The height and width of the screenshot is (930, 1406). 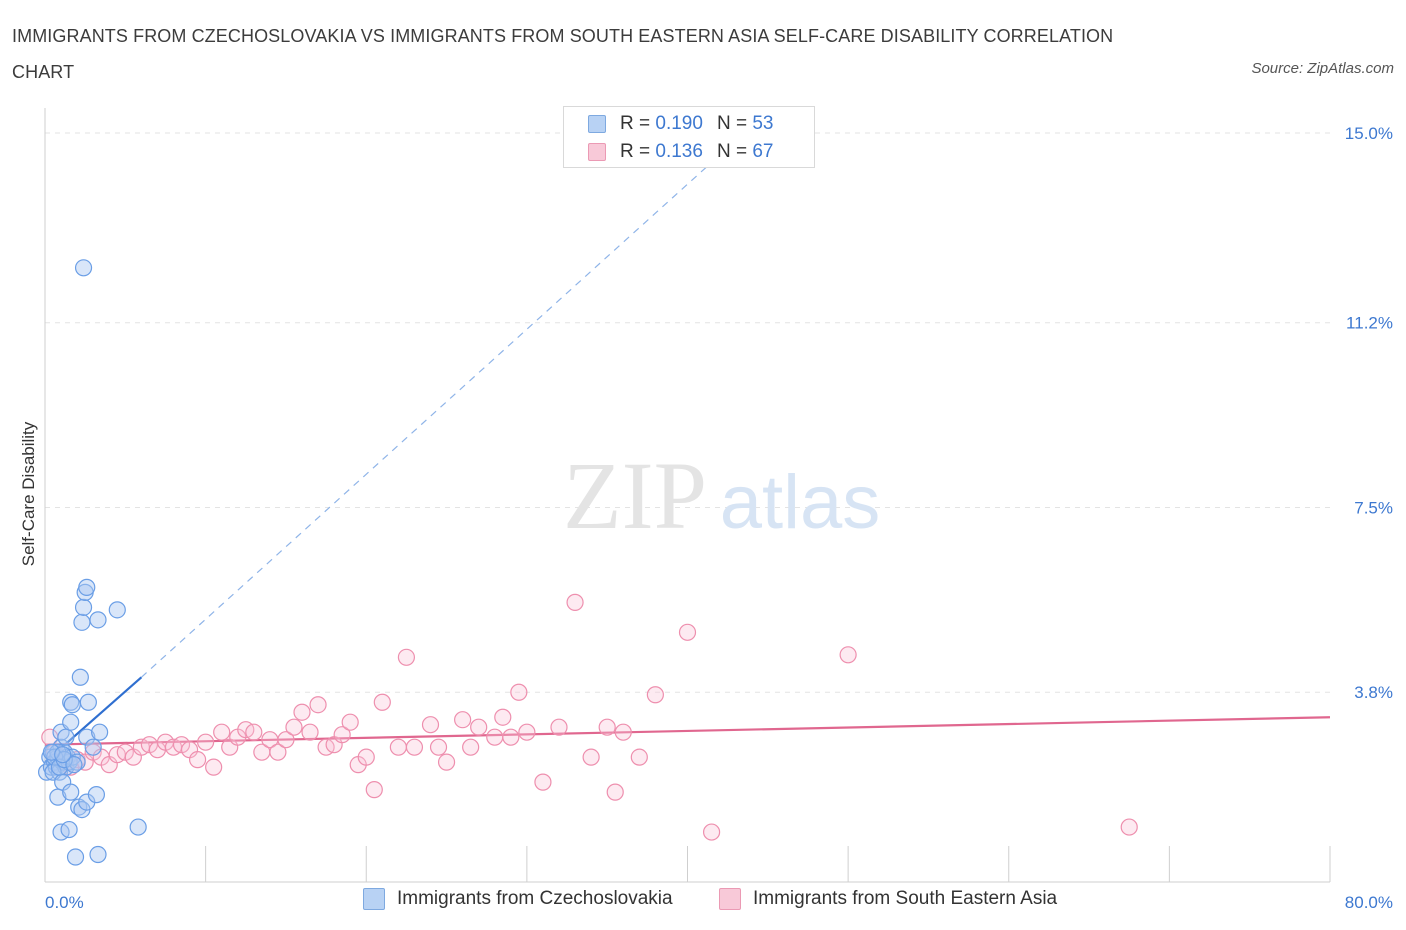 What do you see at coordinates (800, 502) in the screenshot?
I see `watermark-atlas: atlas` at bounding box center [800, 502].